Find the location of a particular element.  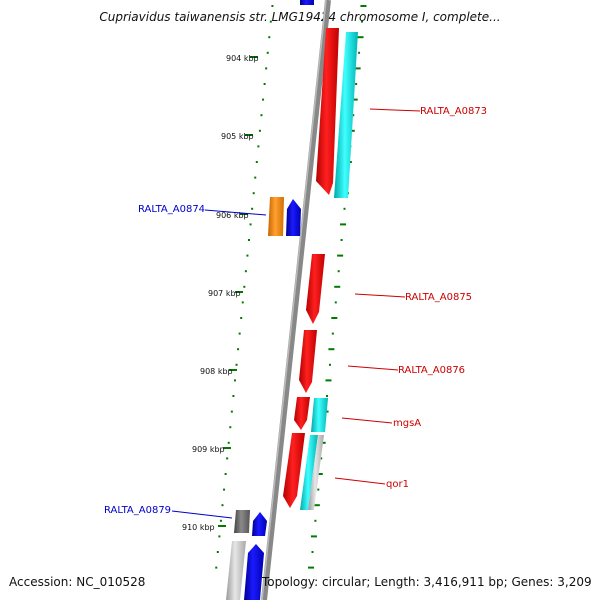

ruler-tick-label: 908 kbp is located at coordinates (216, 371).